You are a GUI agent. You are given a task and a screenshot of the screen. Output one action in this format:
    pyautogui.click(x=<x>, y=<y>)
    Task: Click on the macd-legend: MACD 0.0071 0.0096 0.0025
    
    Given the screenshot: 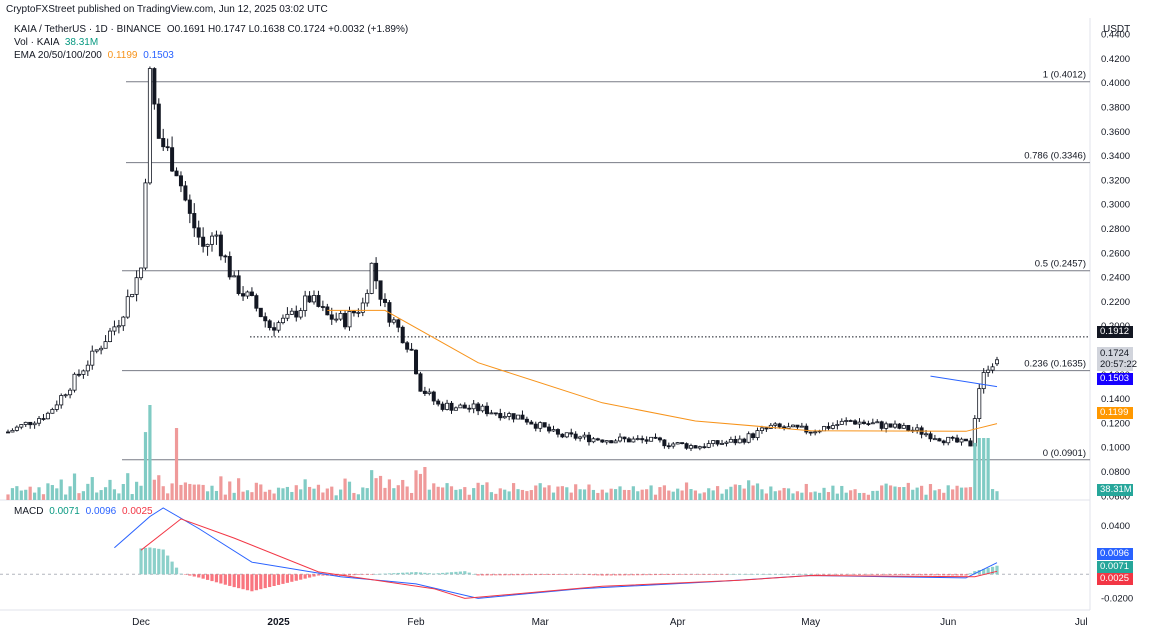 What is the action you would take?
    pyautogui.click(x=83, y=511)
    